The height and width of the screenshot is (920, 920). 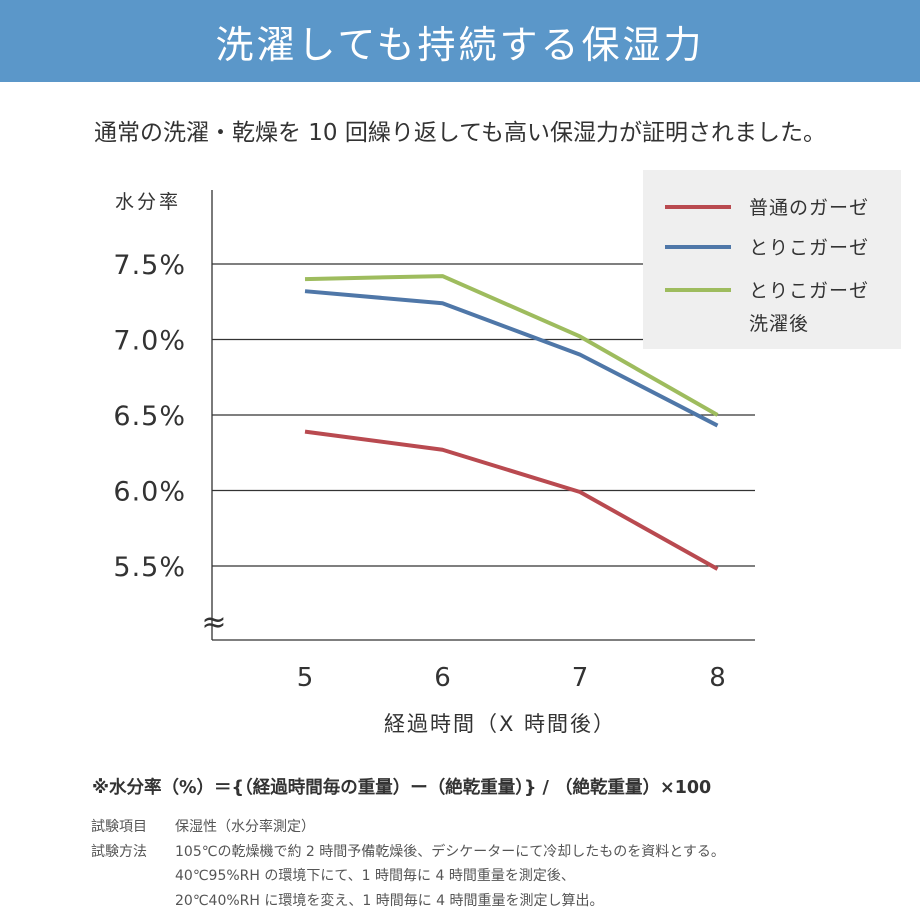 I want to click on y-tick-label: 6.5%, so click(x=149, y=416).